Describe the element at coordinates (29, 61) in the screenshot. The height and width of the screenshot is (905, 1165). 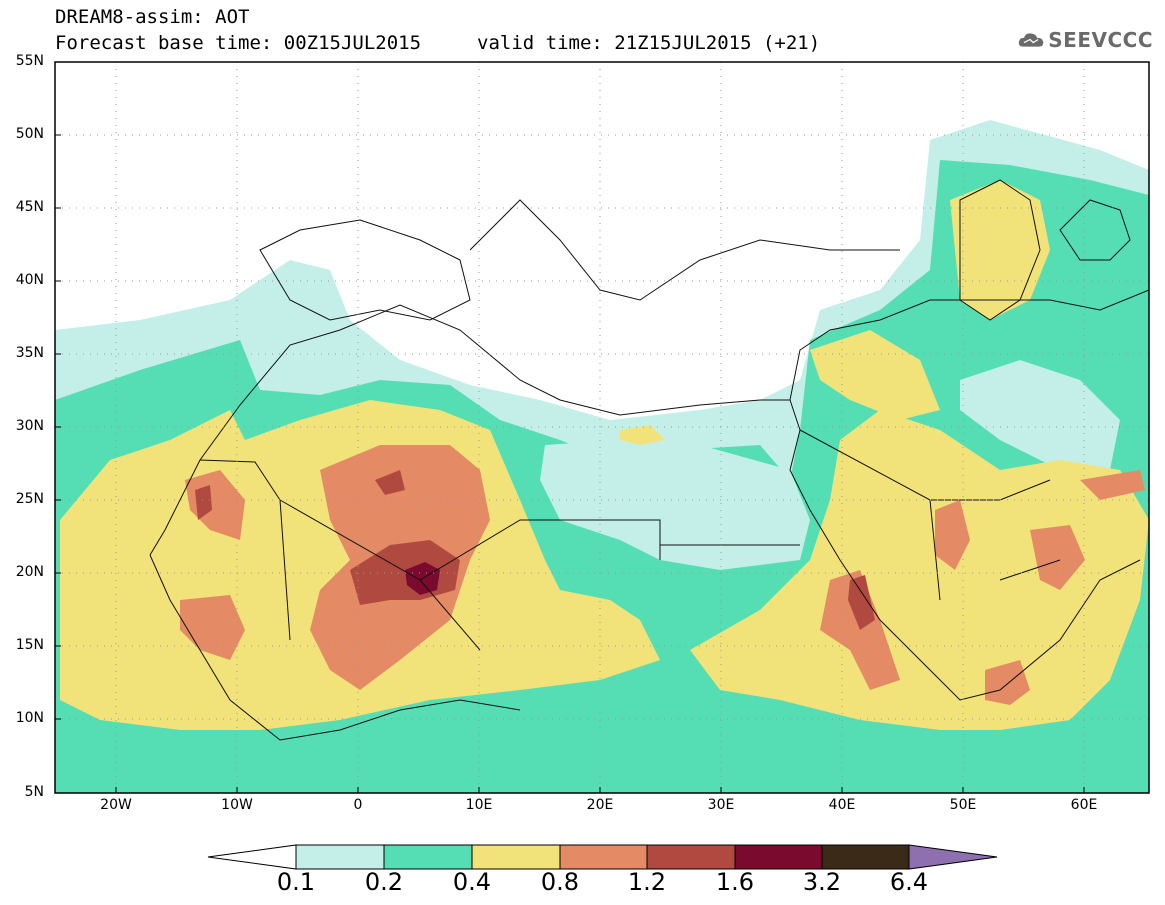
I see `lat-label: 55N` at that location.